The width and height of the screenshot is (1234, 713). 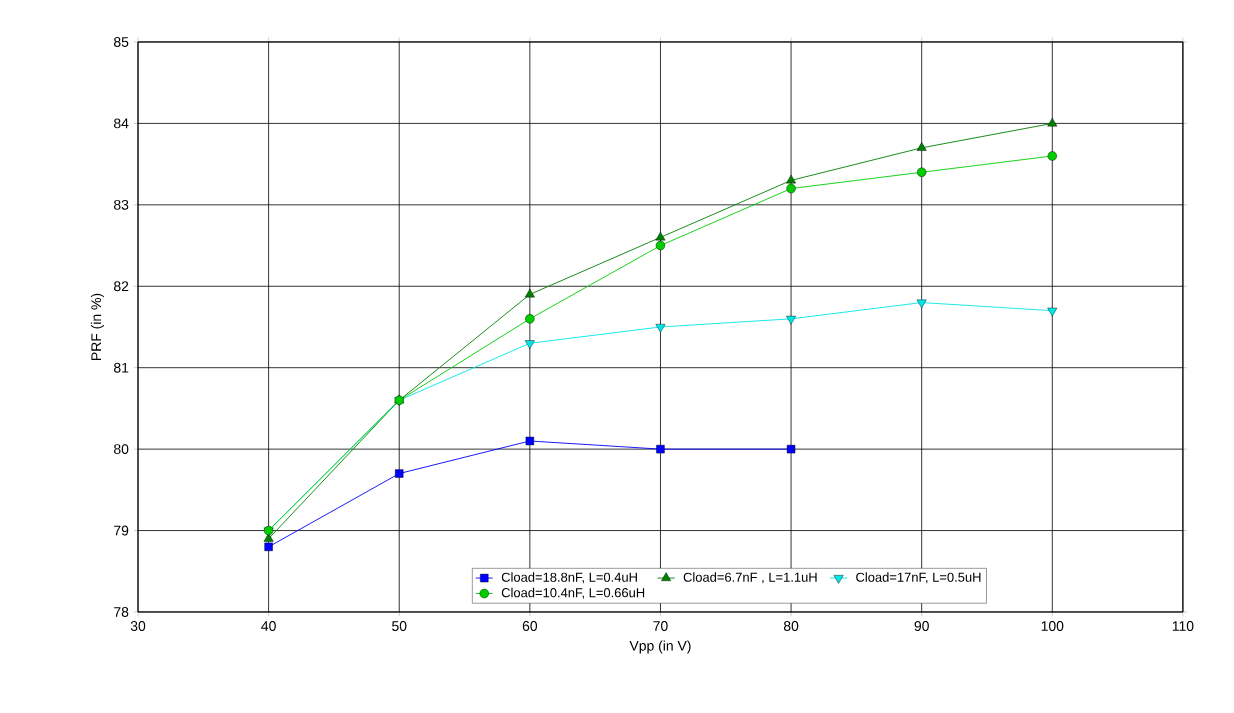 I want to click on y-tick-label: 80, so click(x=121, y=449).